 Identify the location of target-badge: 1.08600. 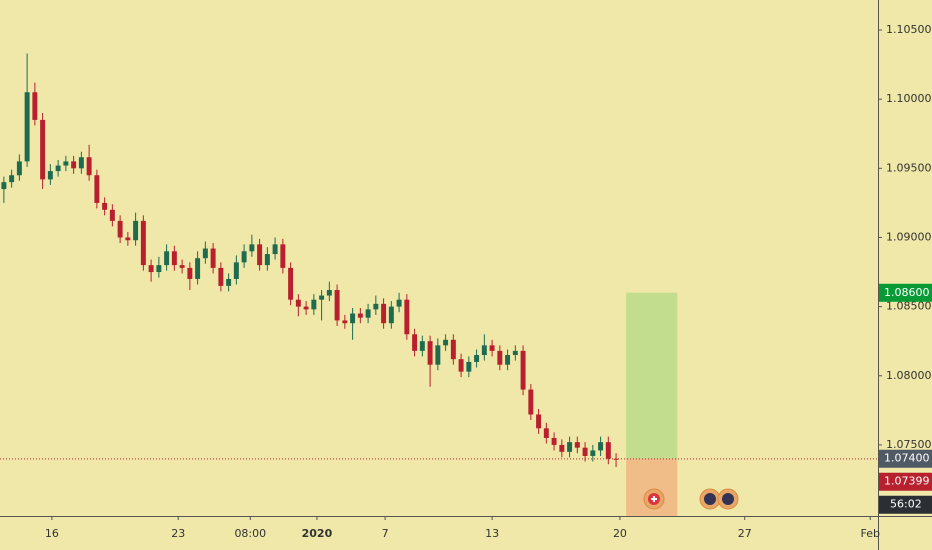
(907, 292).